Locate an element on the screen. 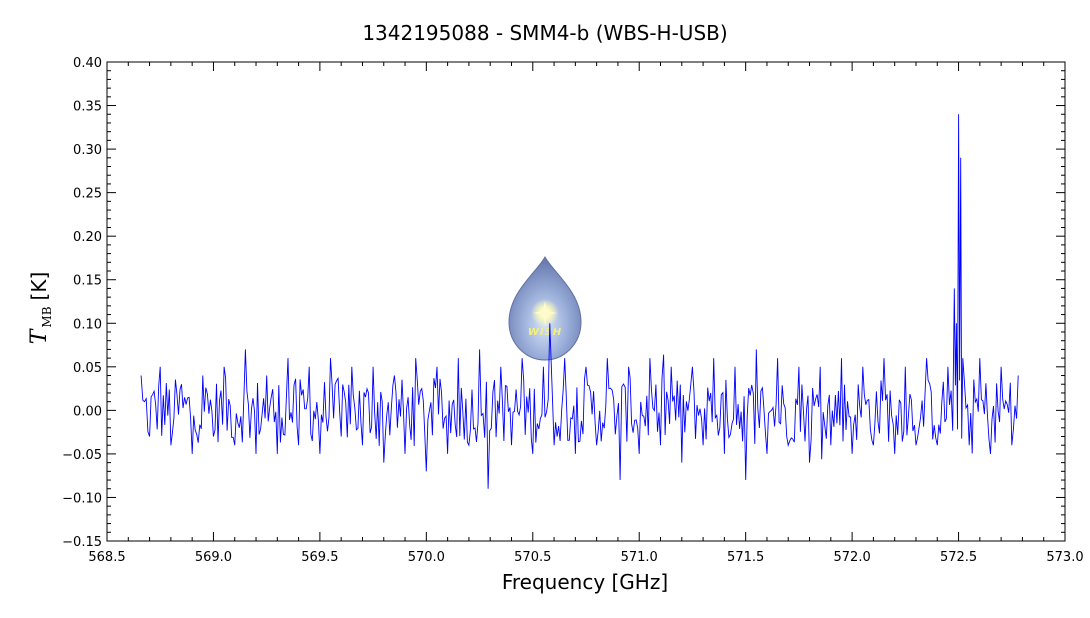 The width and height of the screenshot is (1090, 618). x-tick-label: 570.0 is located at coordinates (426, 557).